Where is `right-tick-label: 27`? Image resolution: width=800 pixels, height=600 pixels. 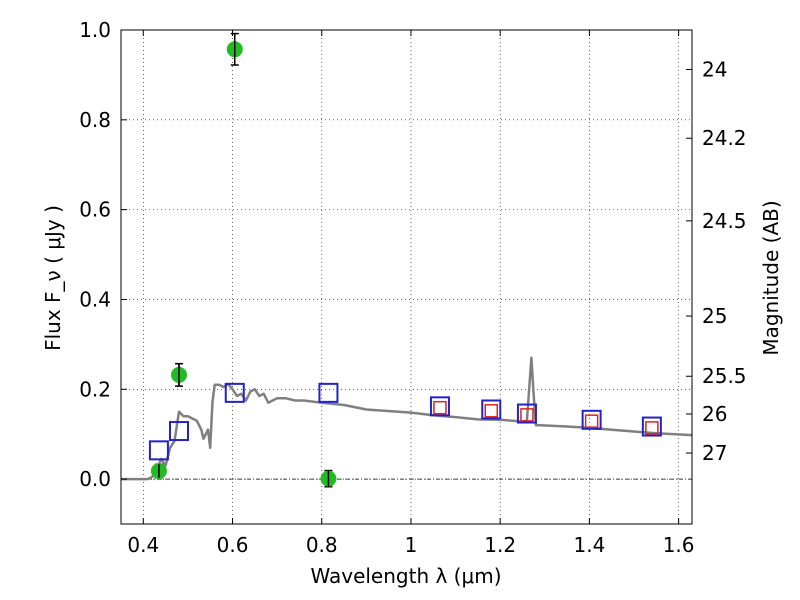
right-tick-label: 27 is located at coordinates (714, 453).